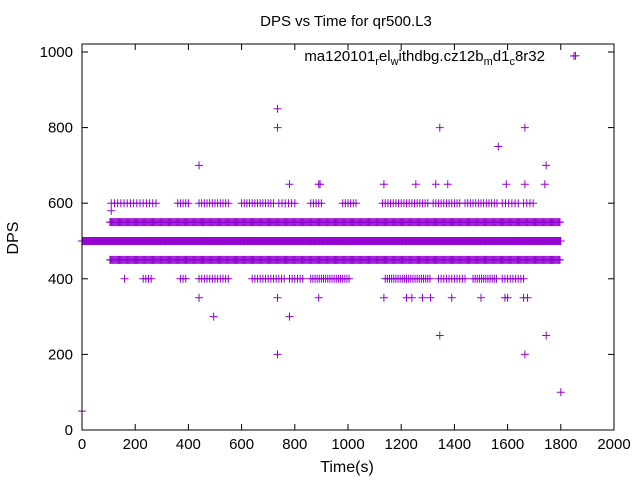  I want to click on x-axis-label: Time(s), so click(347, 467).